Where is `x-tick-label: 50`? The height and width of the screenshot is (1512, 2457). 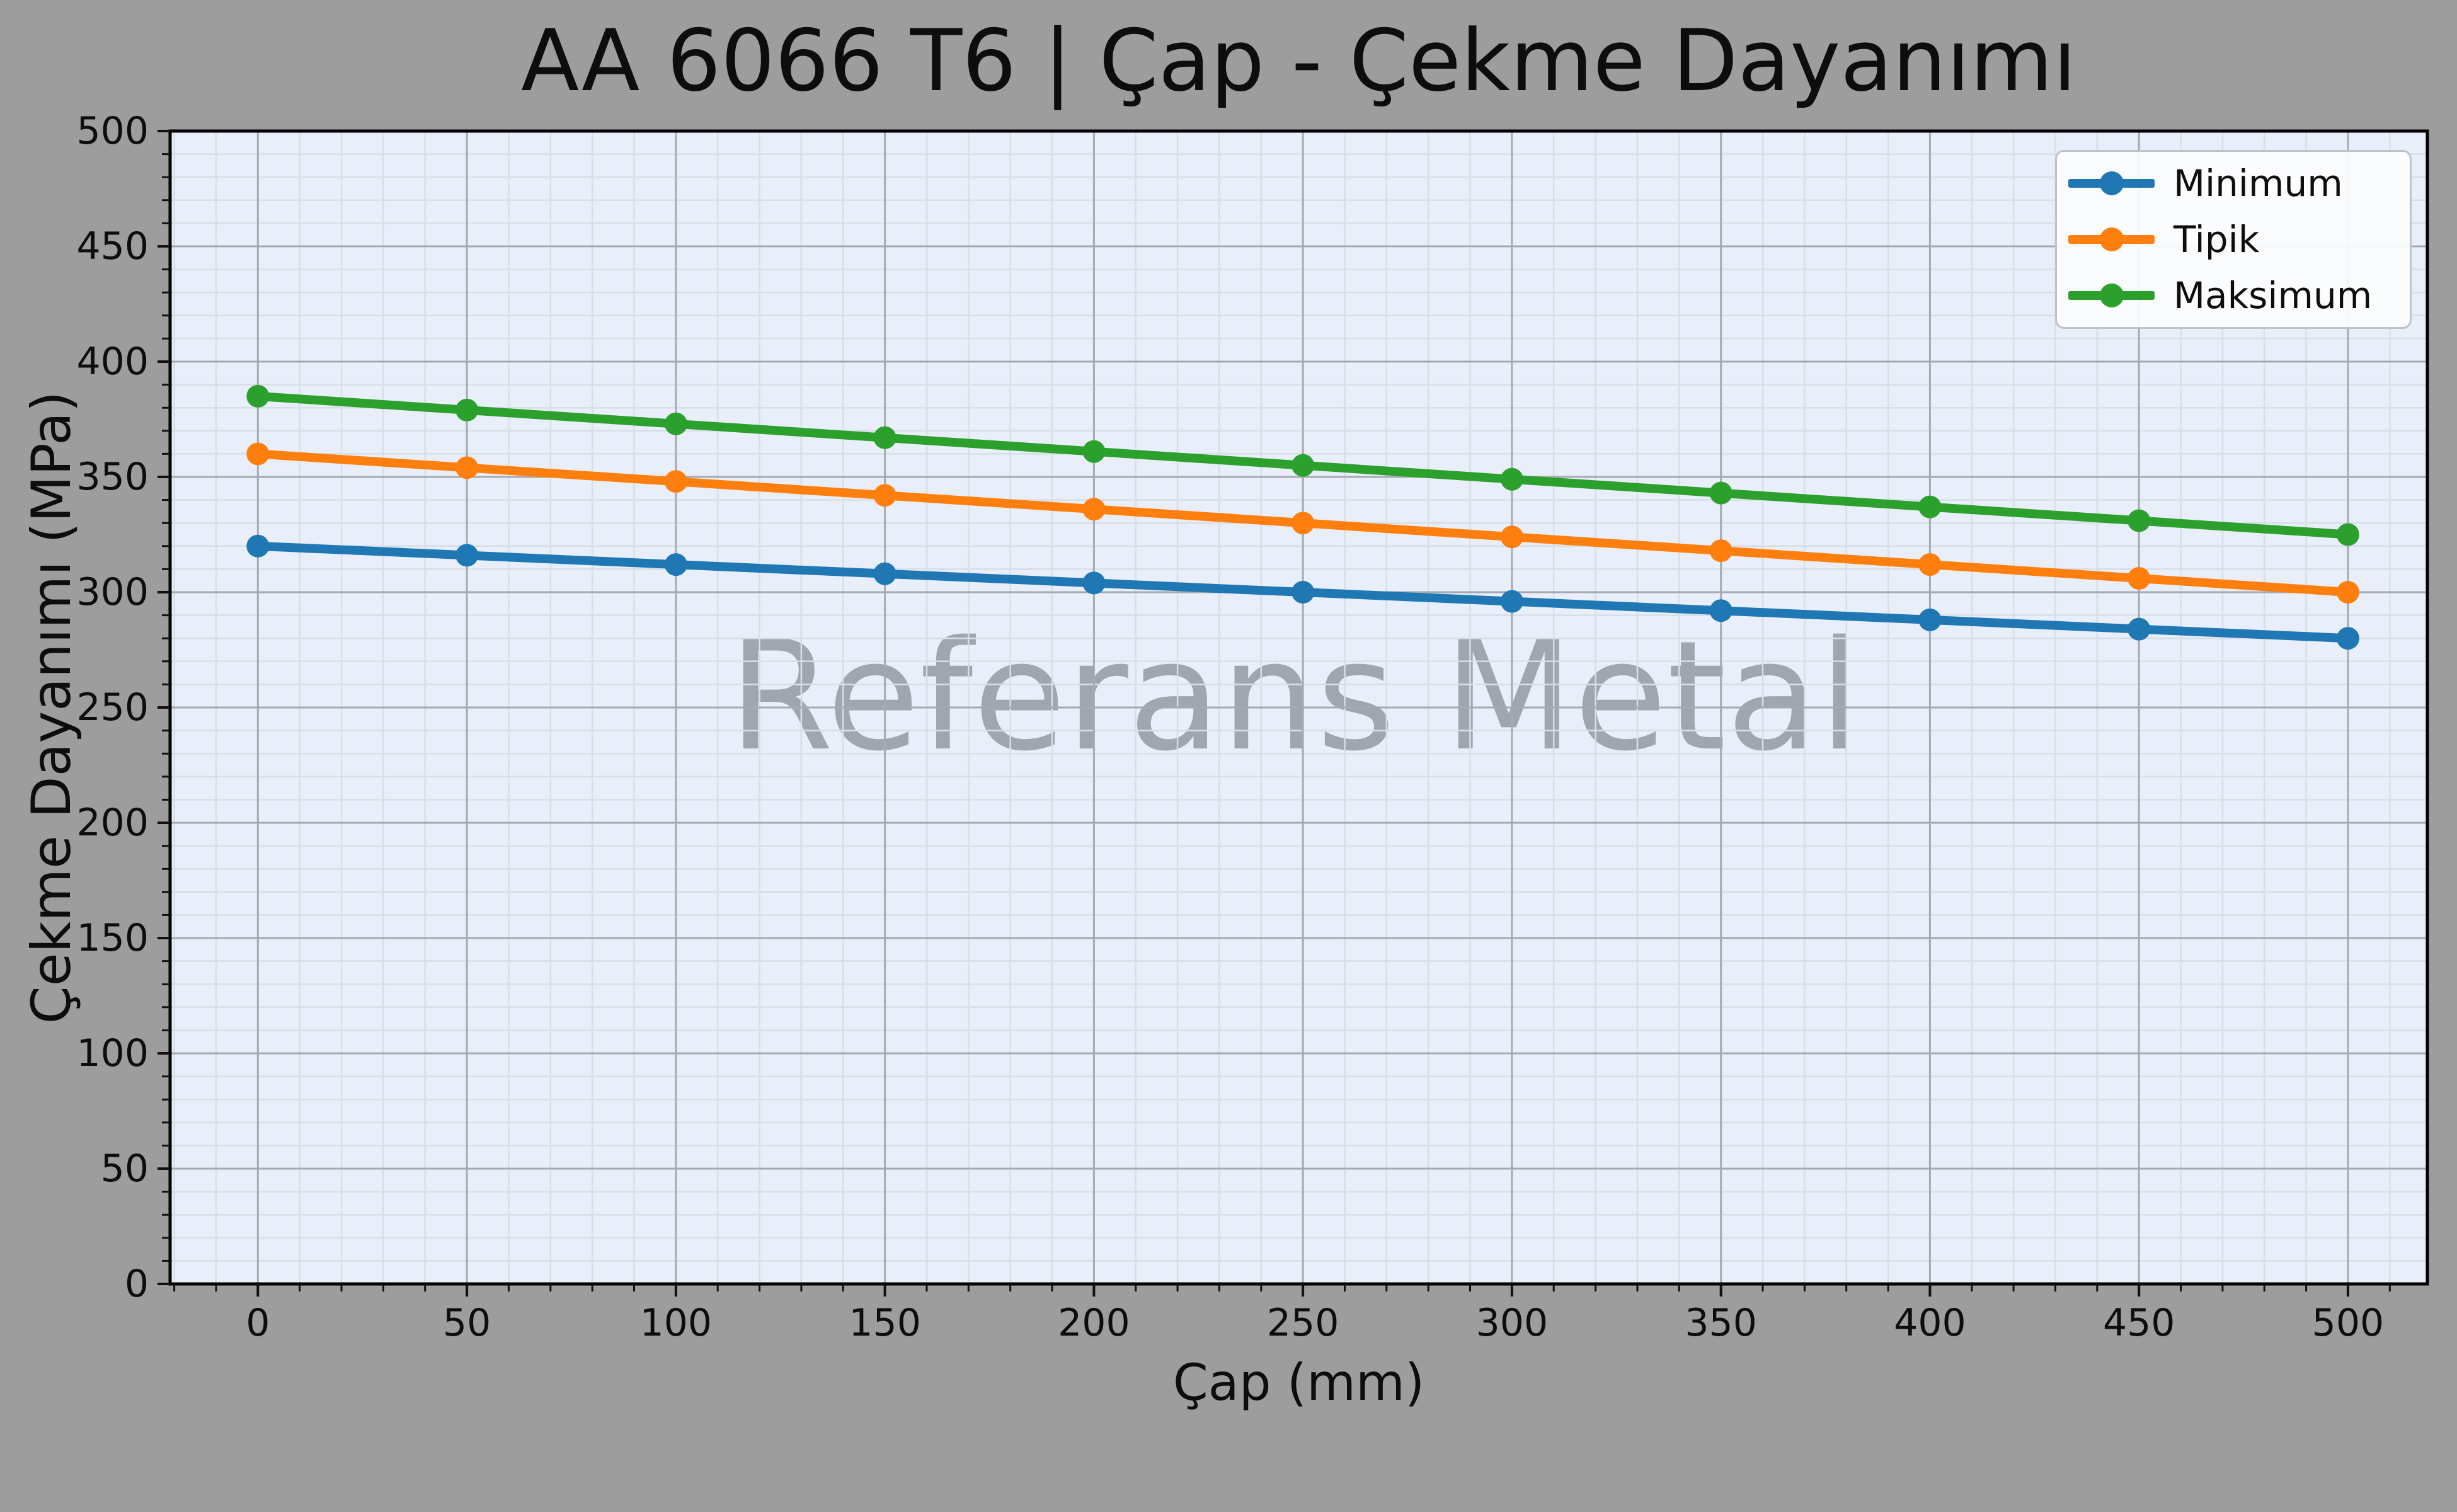 x-tick-label: 50 is located at coordinates (466, 1323).